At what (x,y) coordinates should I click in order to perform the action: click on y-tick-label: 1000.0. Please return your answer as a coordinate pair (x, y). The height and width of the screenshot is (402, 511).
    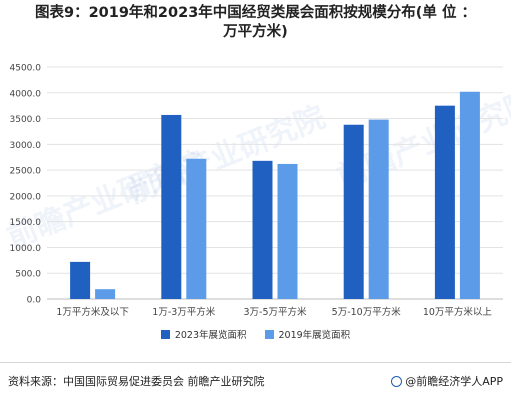
    Looking at the image, I should click on (26, 249).